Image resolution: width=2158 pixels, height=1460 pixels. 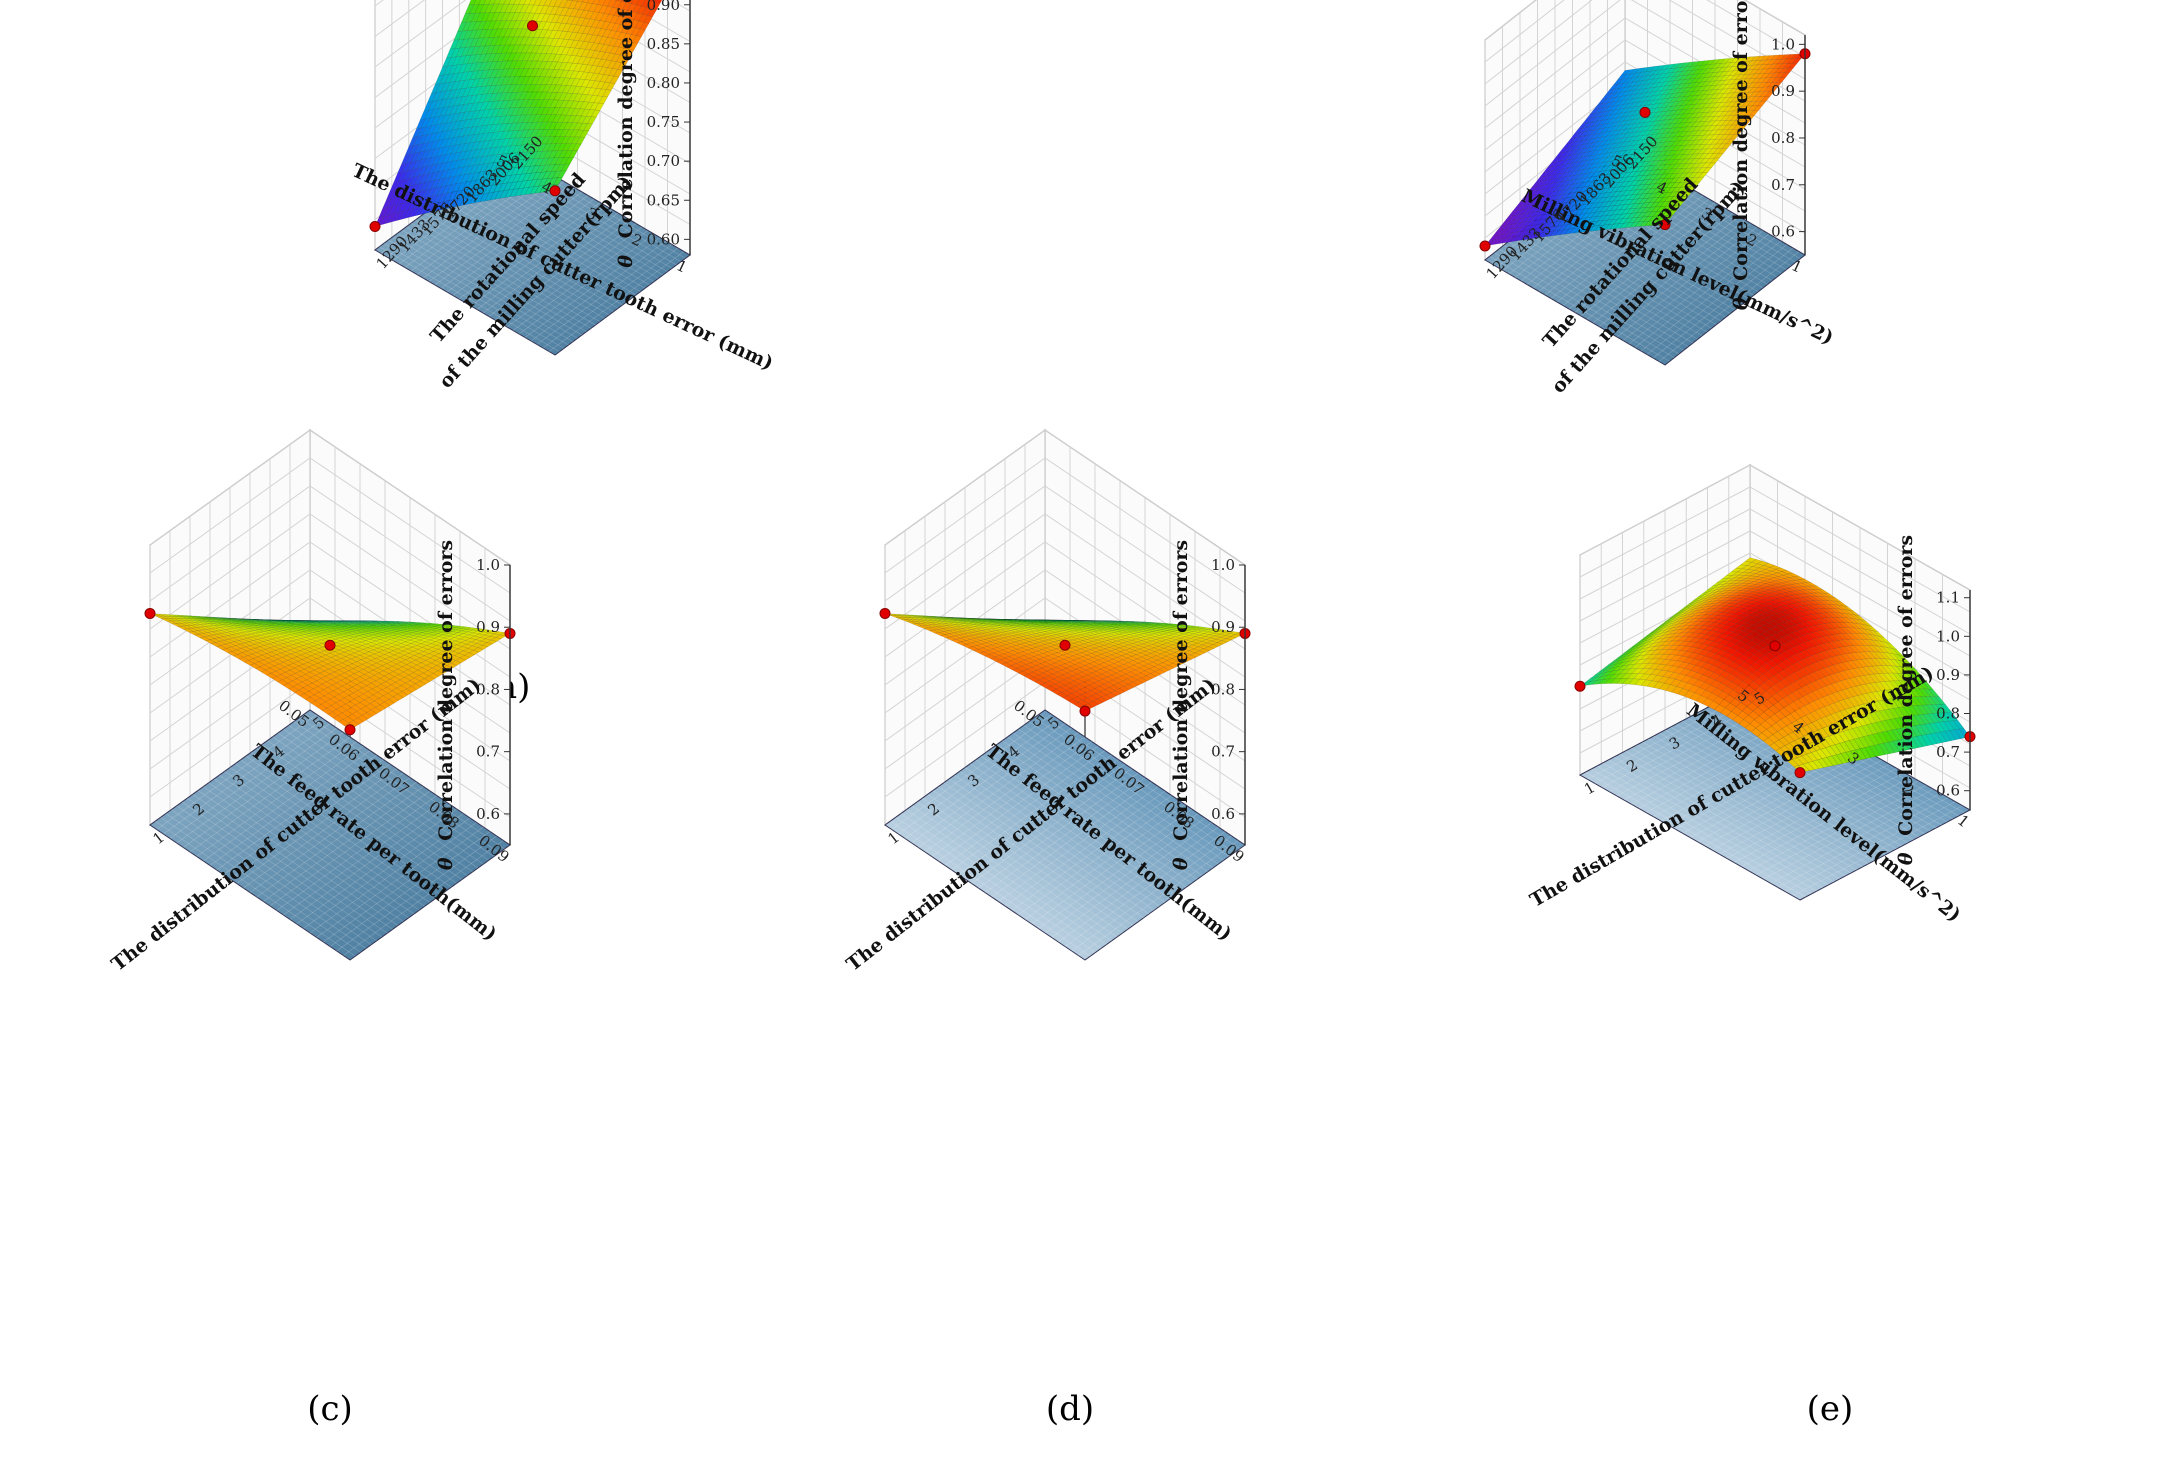 What do you see at coordinates (663, 122) in the screenshot?
I see `z-tick-label: 0.75` at bounding box center [663, 122].